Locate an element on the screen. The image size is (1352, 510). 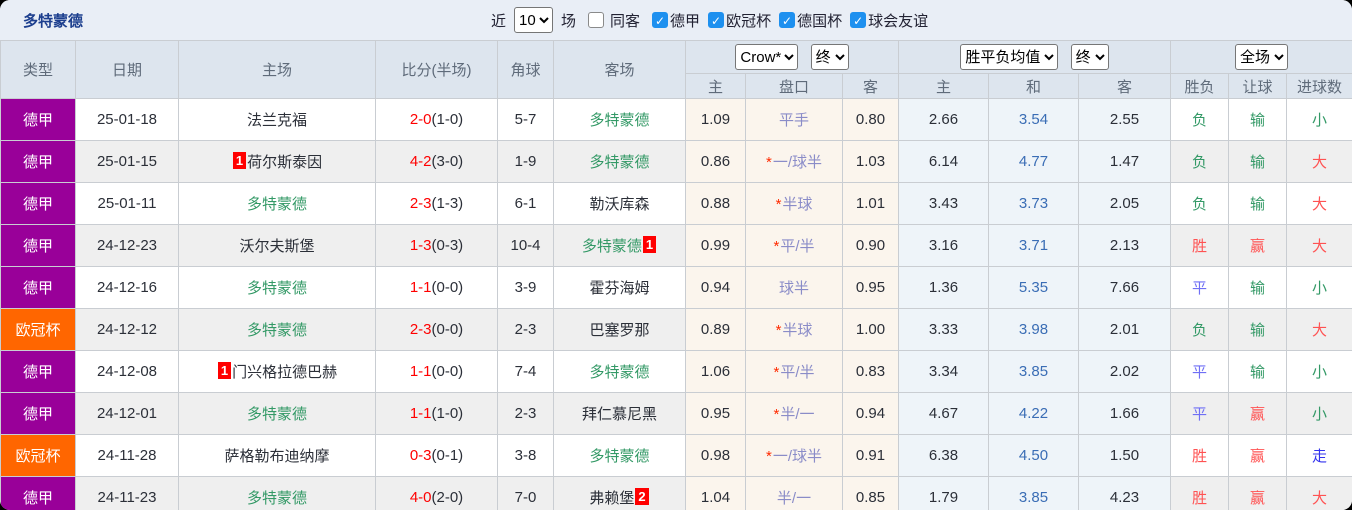
avg-draw-cell: 3.85 is located at coordinates (1034, 371).